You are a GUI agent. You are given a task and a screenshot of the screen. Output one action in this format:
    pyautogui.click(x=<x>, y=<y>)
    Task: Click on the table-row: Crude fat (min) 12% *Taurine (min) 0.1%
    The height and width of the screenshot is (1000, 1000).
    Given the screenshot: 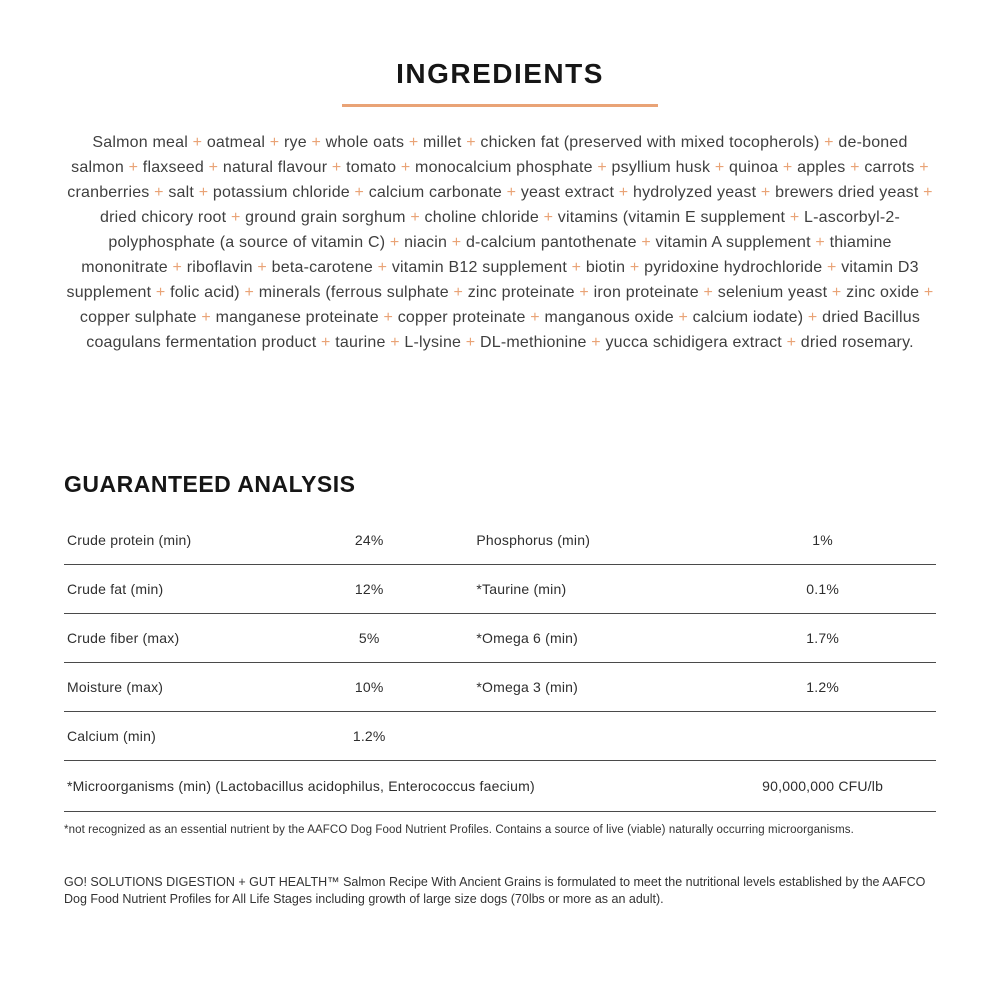 What is the action you would take?
    pyautogui.click(x=500, y=589)
    